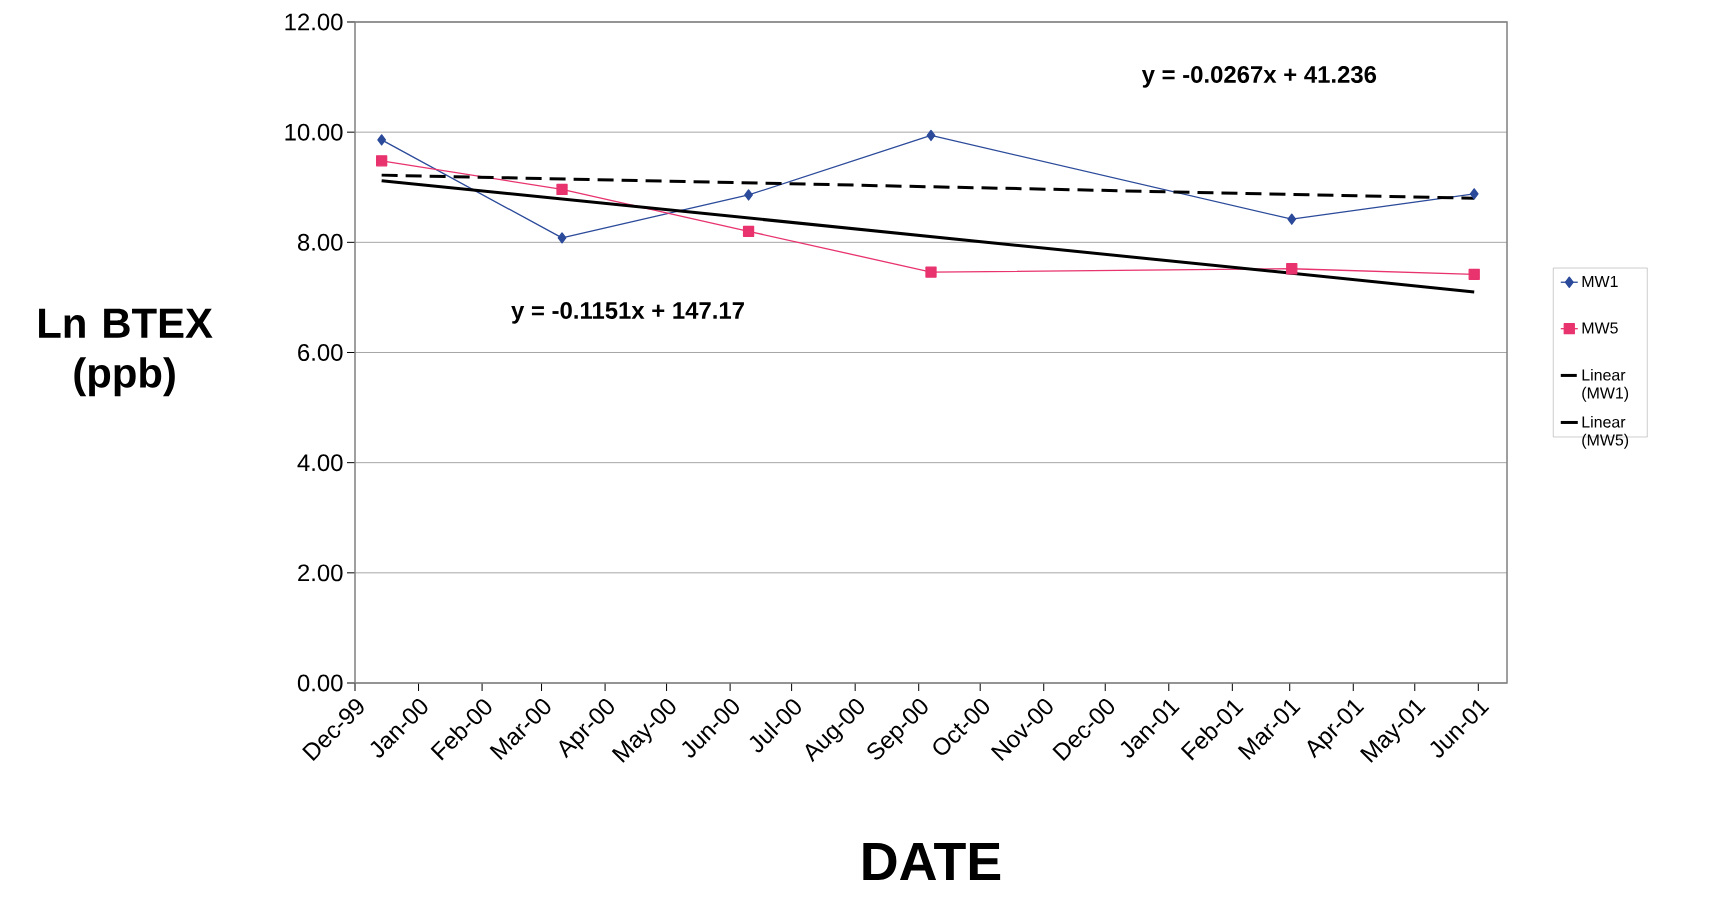 The image size is (1727, 900). Describe the element at coordinates (1605, 432) in the screenshot. I see `legend-label: Linear (MW5)` at that location.